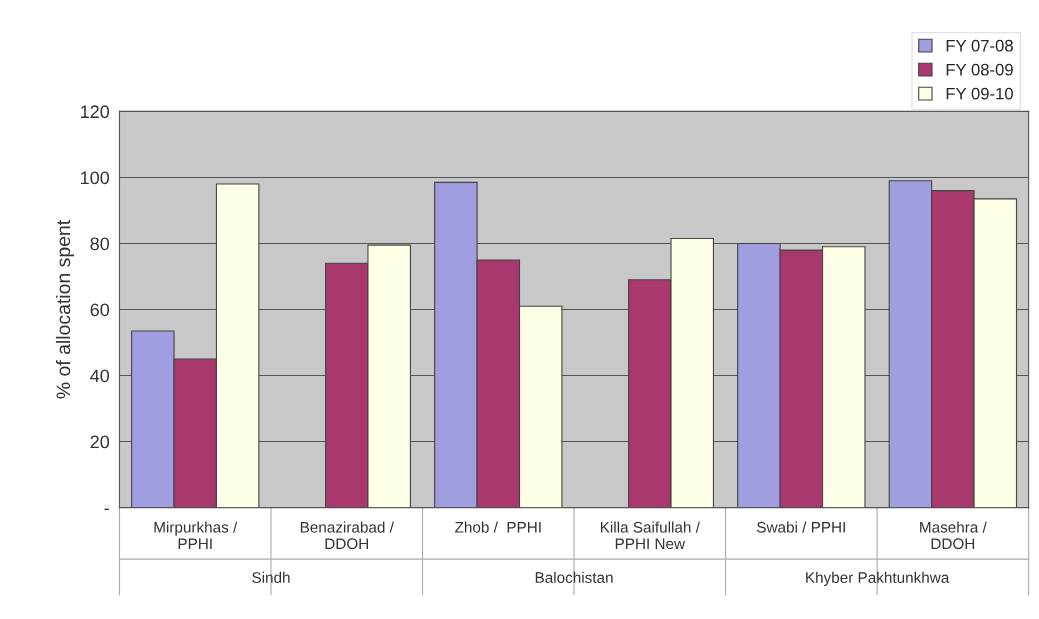  I want to click on y-axis-title: % of allocation spent, so click(65, 309).